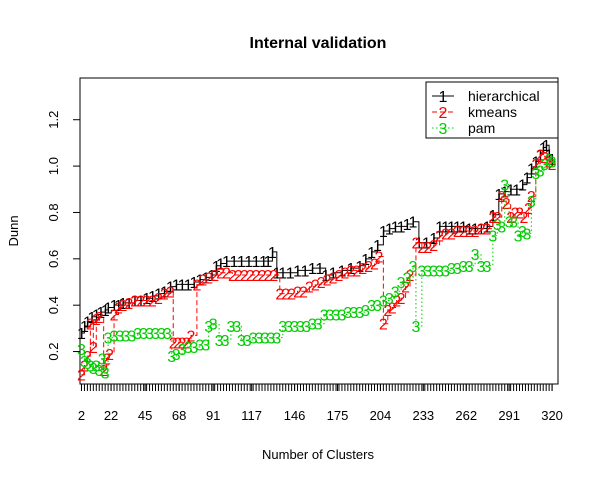 The height and width of the screenshot is (484, 600). Describe the element at coordinates (81, 415) in the screenshot. I see `x-tick-label: 2` at that location.